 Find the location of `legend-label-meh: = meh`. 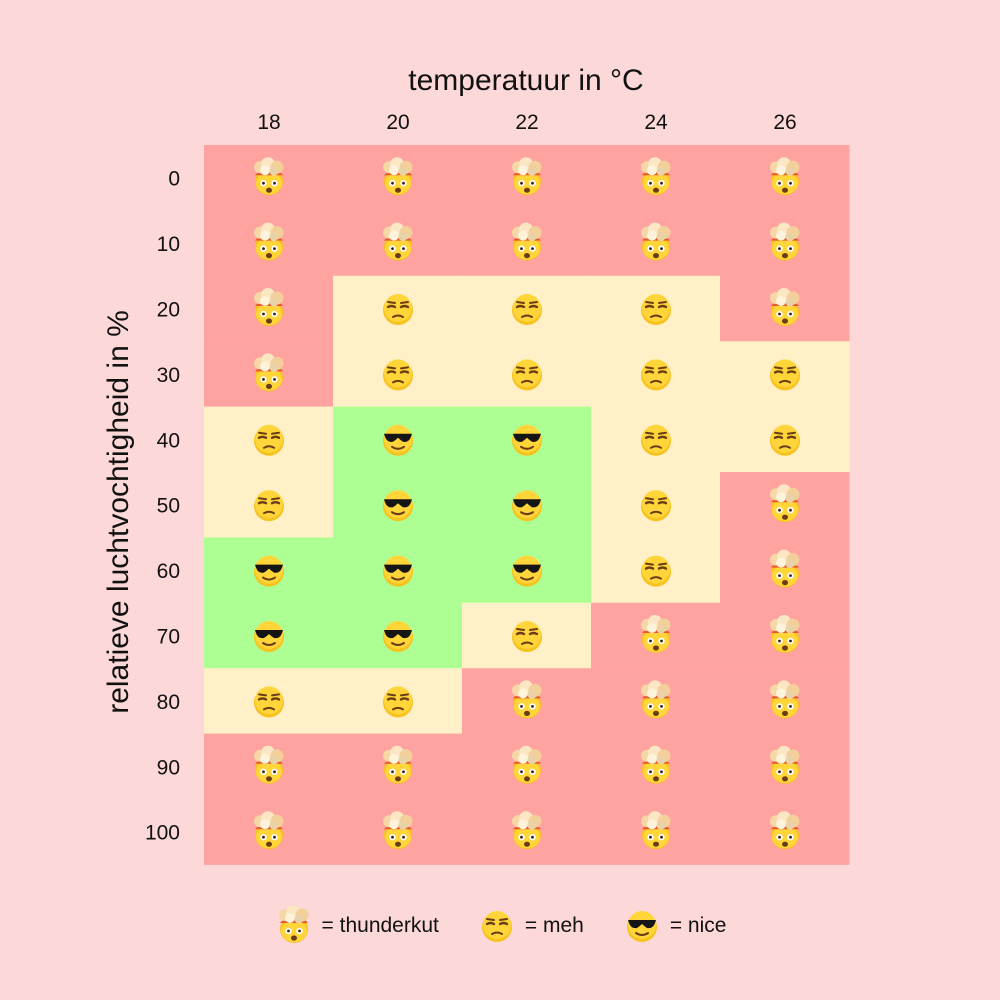

legend-label-meh: = meh is located at coordinates (554, 925).